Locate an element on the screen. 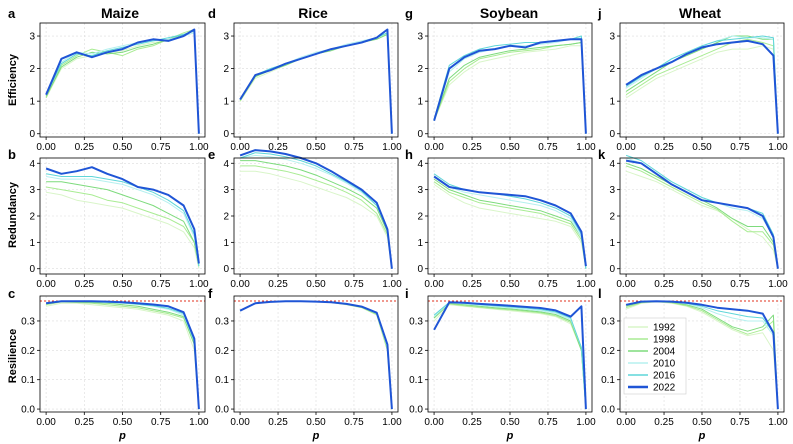 The height and width of the screenshot is (444, 793). panel-efficiency-soybean: 0 1 2 3 0.00 0.25 0.50 0.75 1.00 g is located at coordinates (500, 79).